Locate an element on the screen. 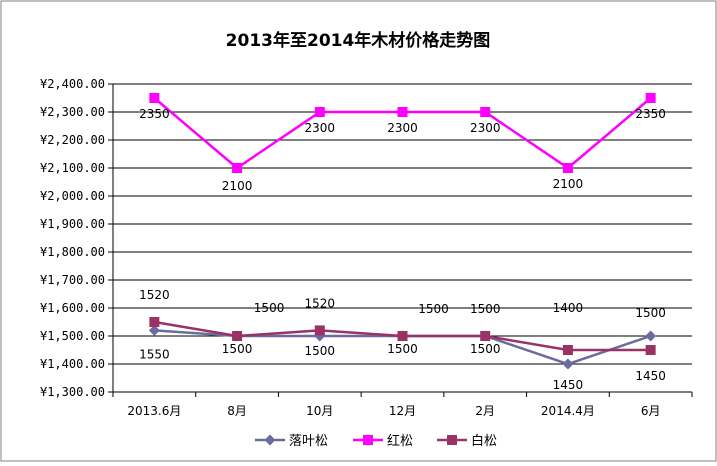  x-axis-ticks: 2013.6月 8月 10月 12月 2月 2014.4月 6月 is located at coordinates (402, 405).